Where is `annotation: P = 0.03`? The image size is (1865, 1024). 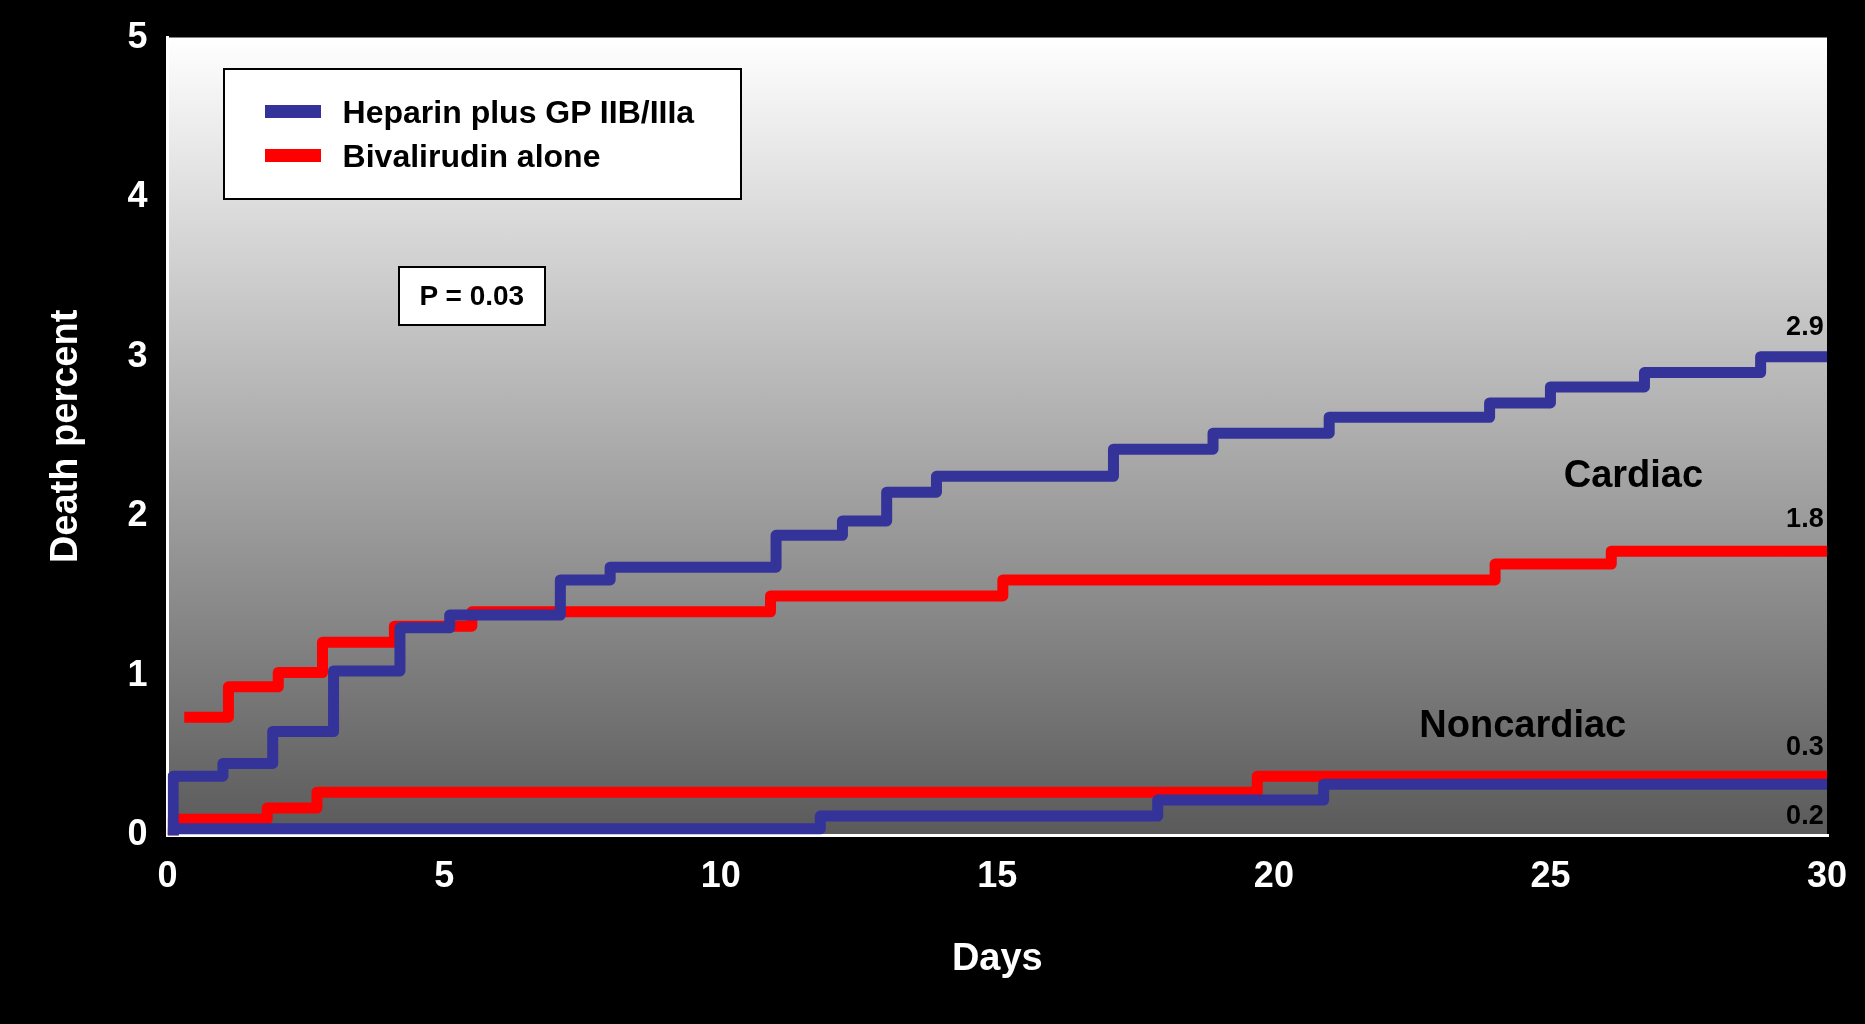 annotation: P = 0.03 is located at coordinates (472, 295).